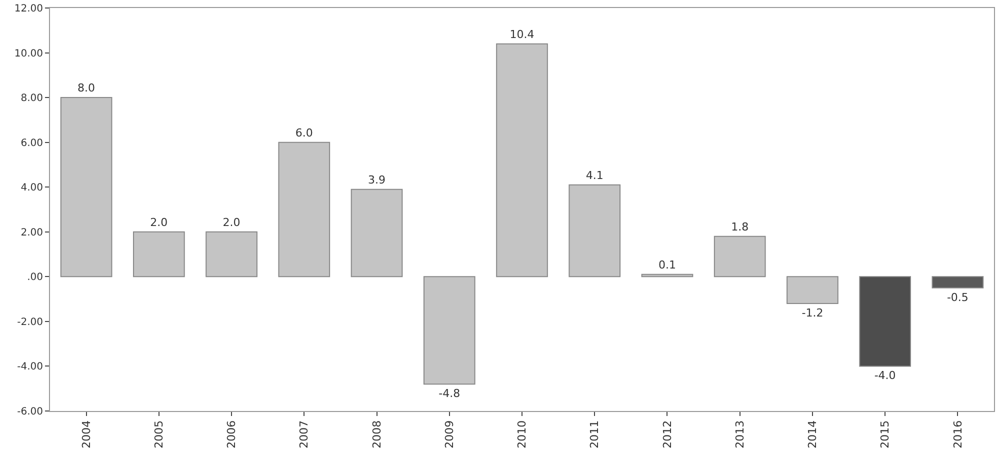 Image resolution: width=999 pixels, height=461 pixels. I want to click on y-tick-label: -4.00, so click(30, 367).